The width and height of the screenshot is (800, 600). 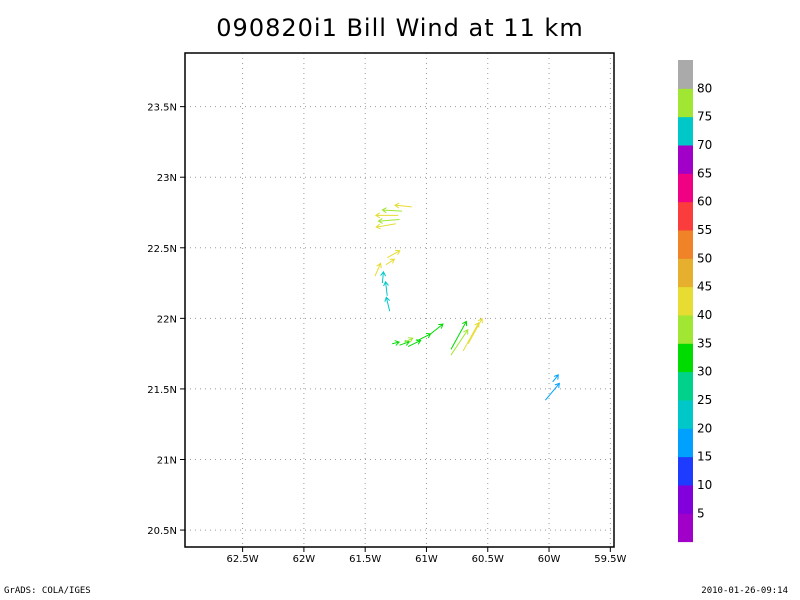 What do you see at coordinates (704, 372) in the screenshot?
I see `colorbar-label: 30` at bounding box center [704, 372].